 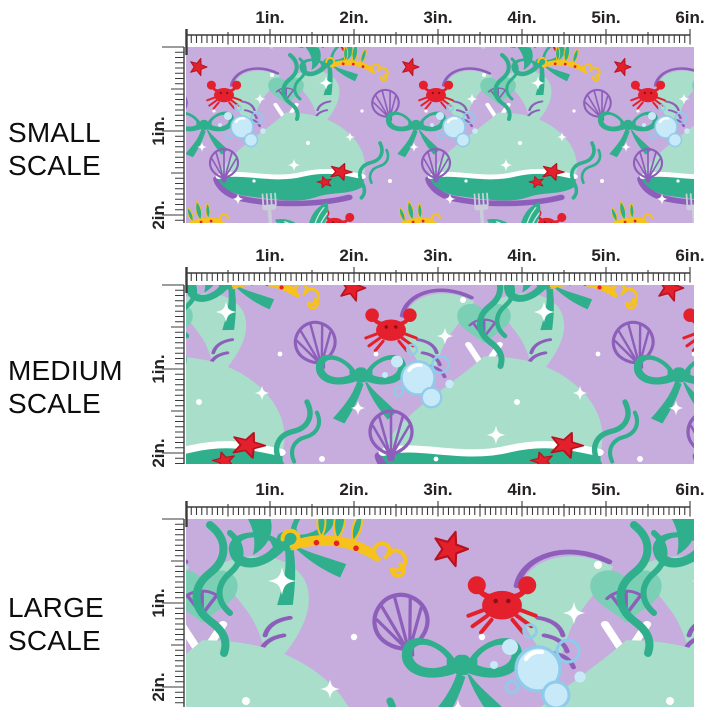 I want to click on scale-label-small: SMALL SCALE, so click(x=54, y=149).